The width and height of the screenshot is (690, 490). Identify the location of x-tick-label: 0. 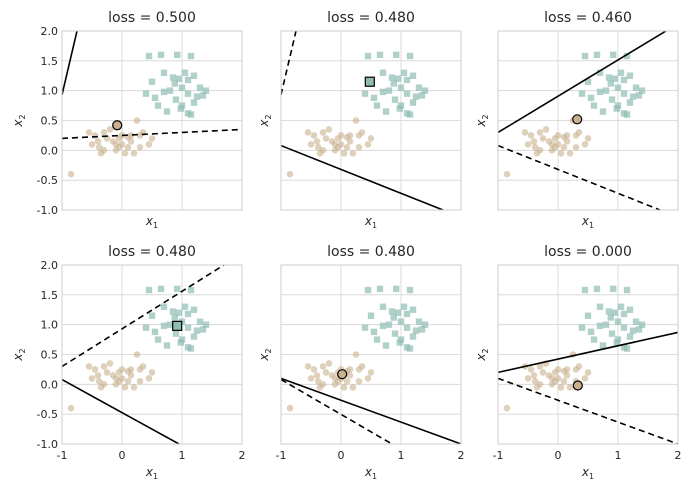
(122, 455).